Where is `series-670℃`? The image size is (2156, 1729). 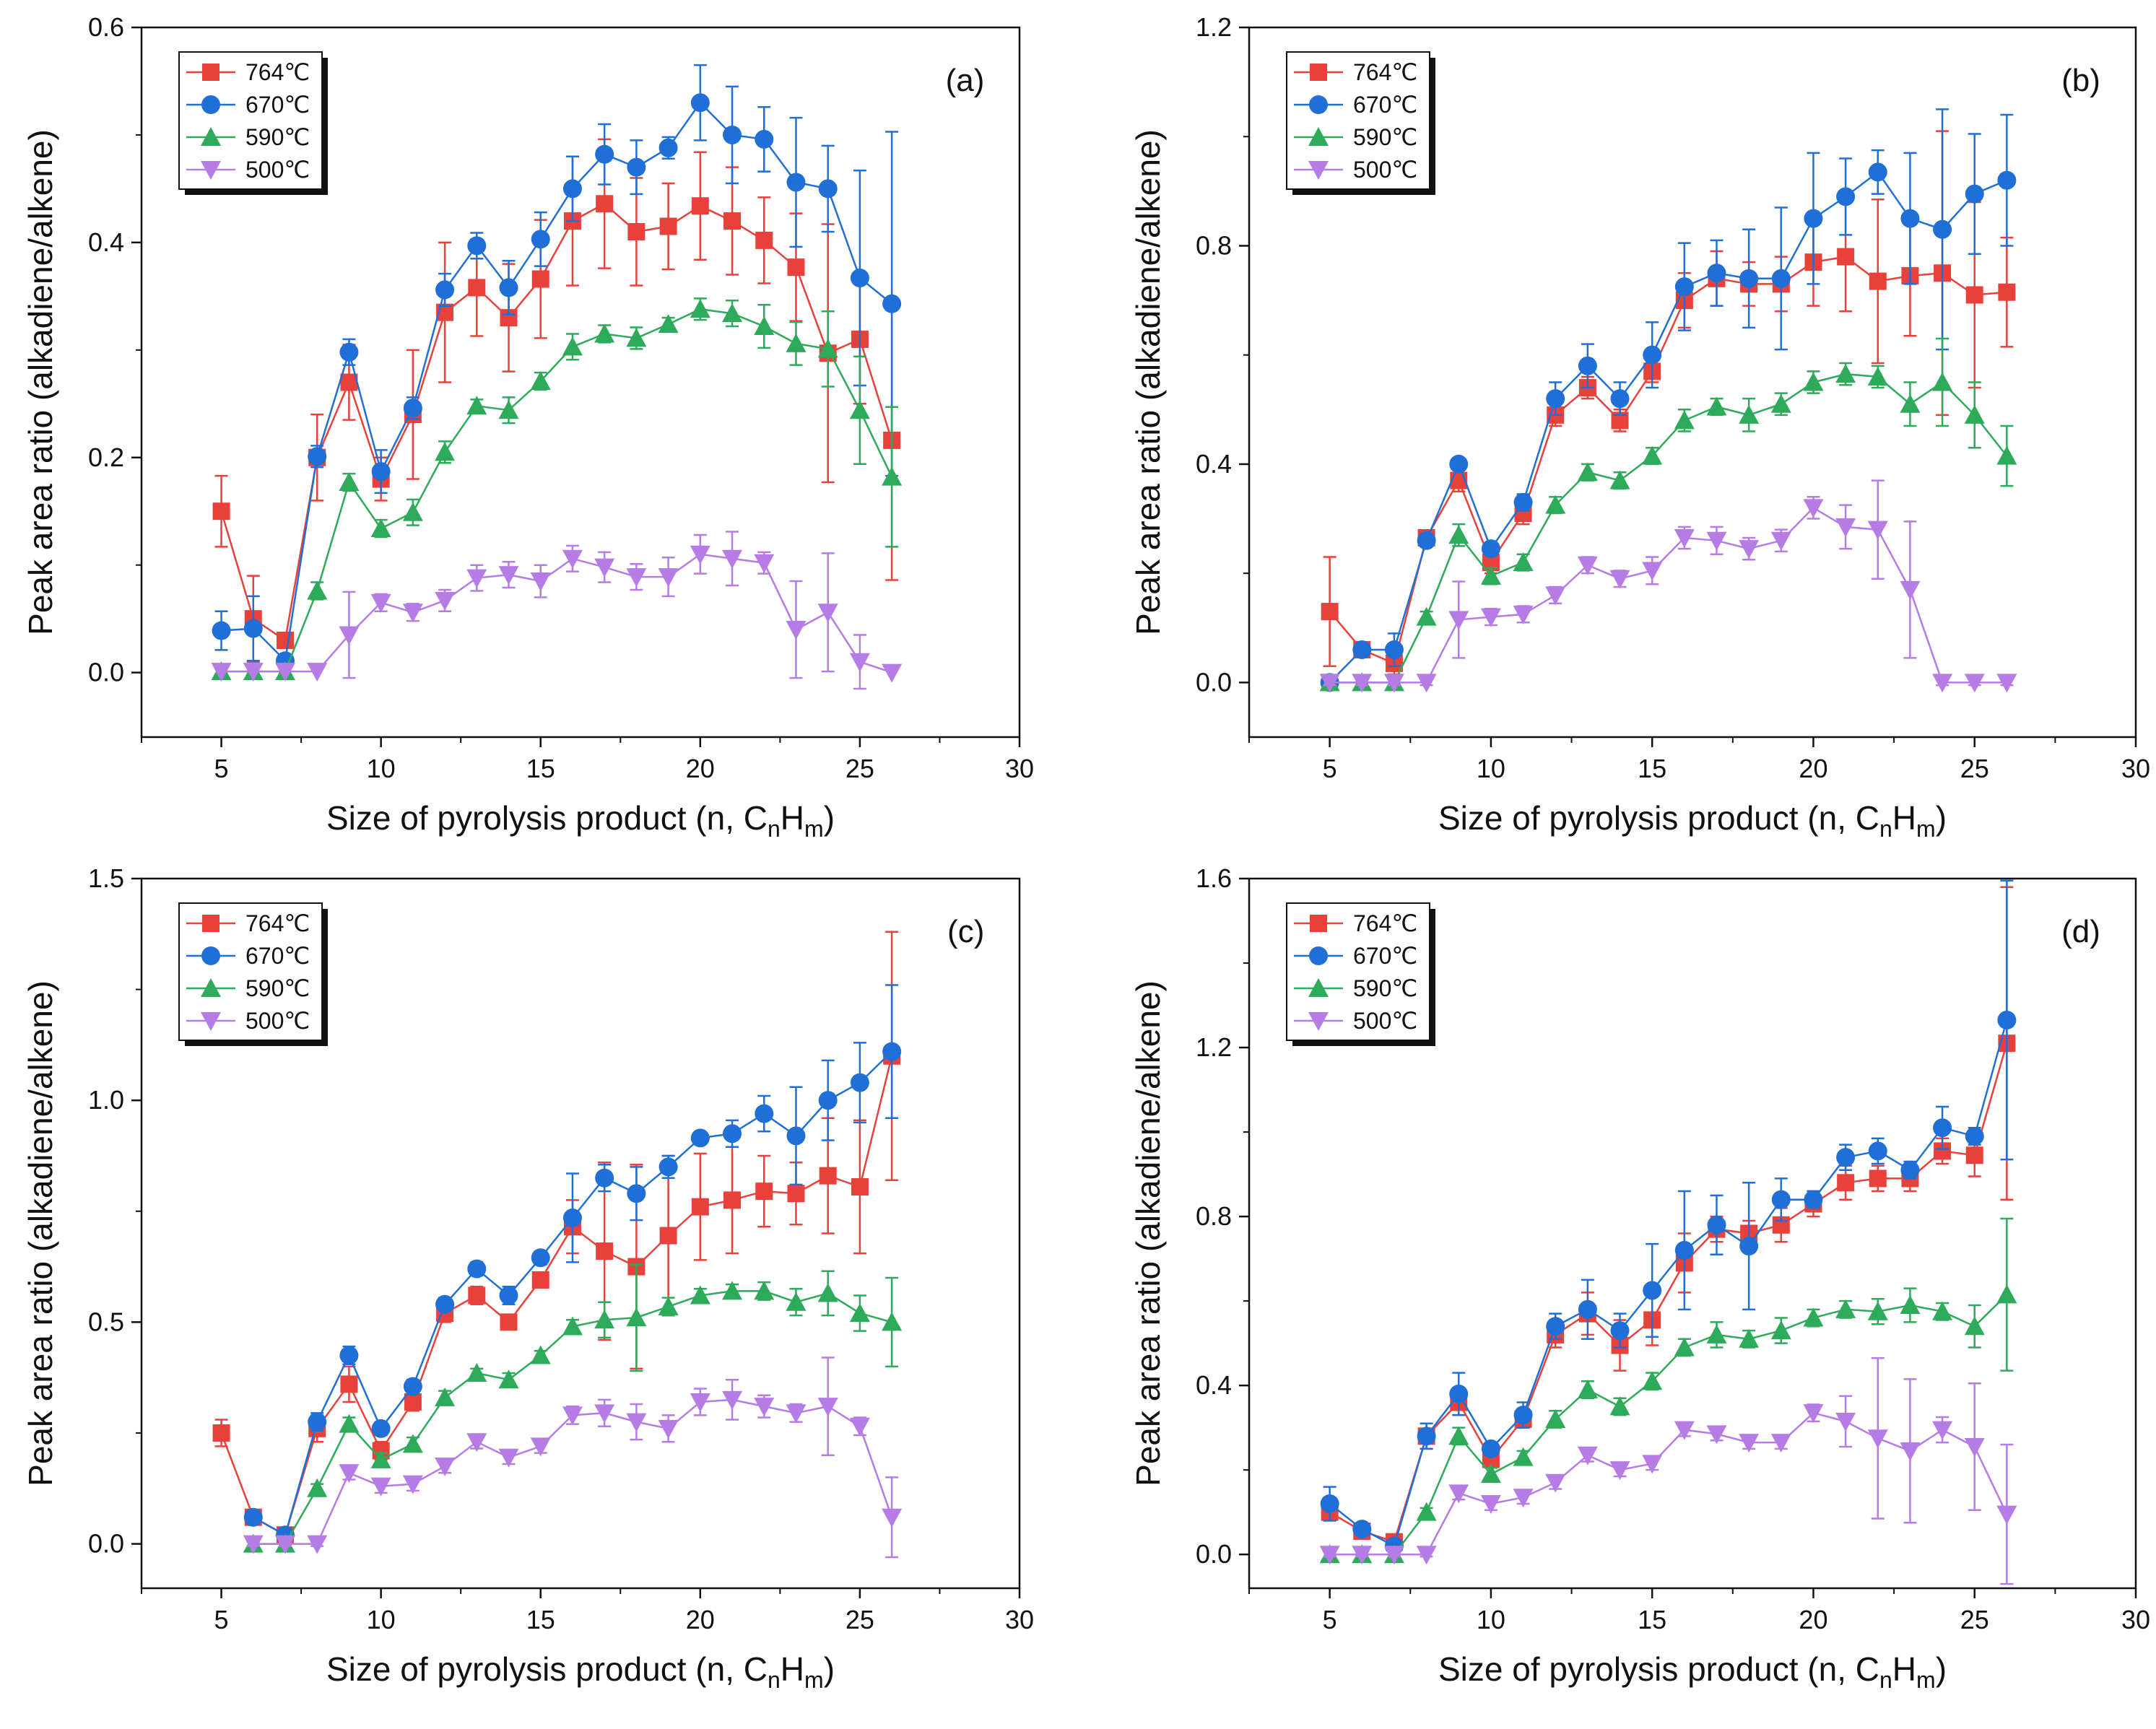 series-670℃ is located at coordinates (572, 1264).